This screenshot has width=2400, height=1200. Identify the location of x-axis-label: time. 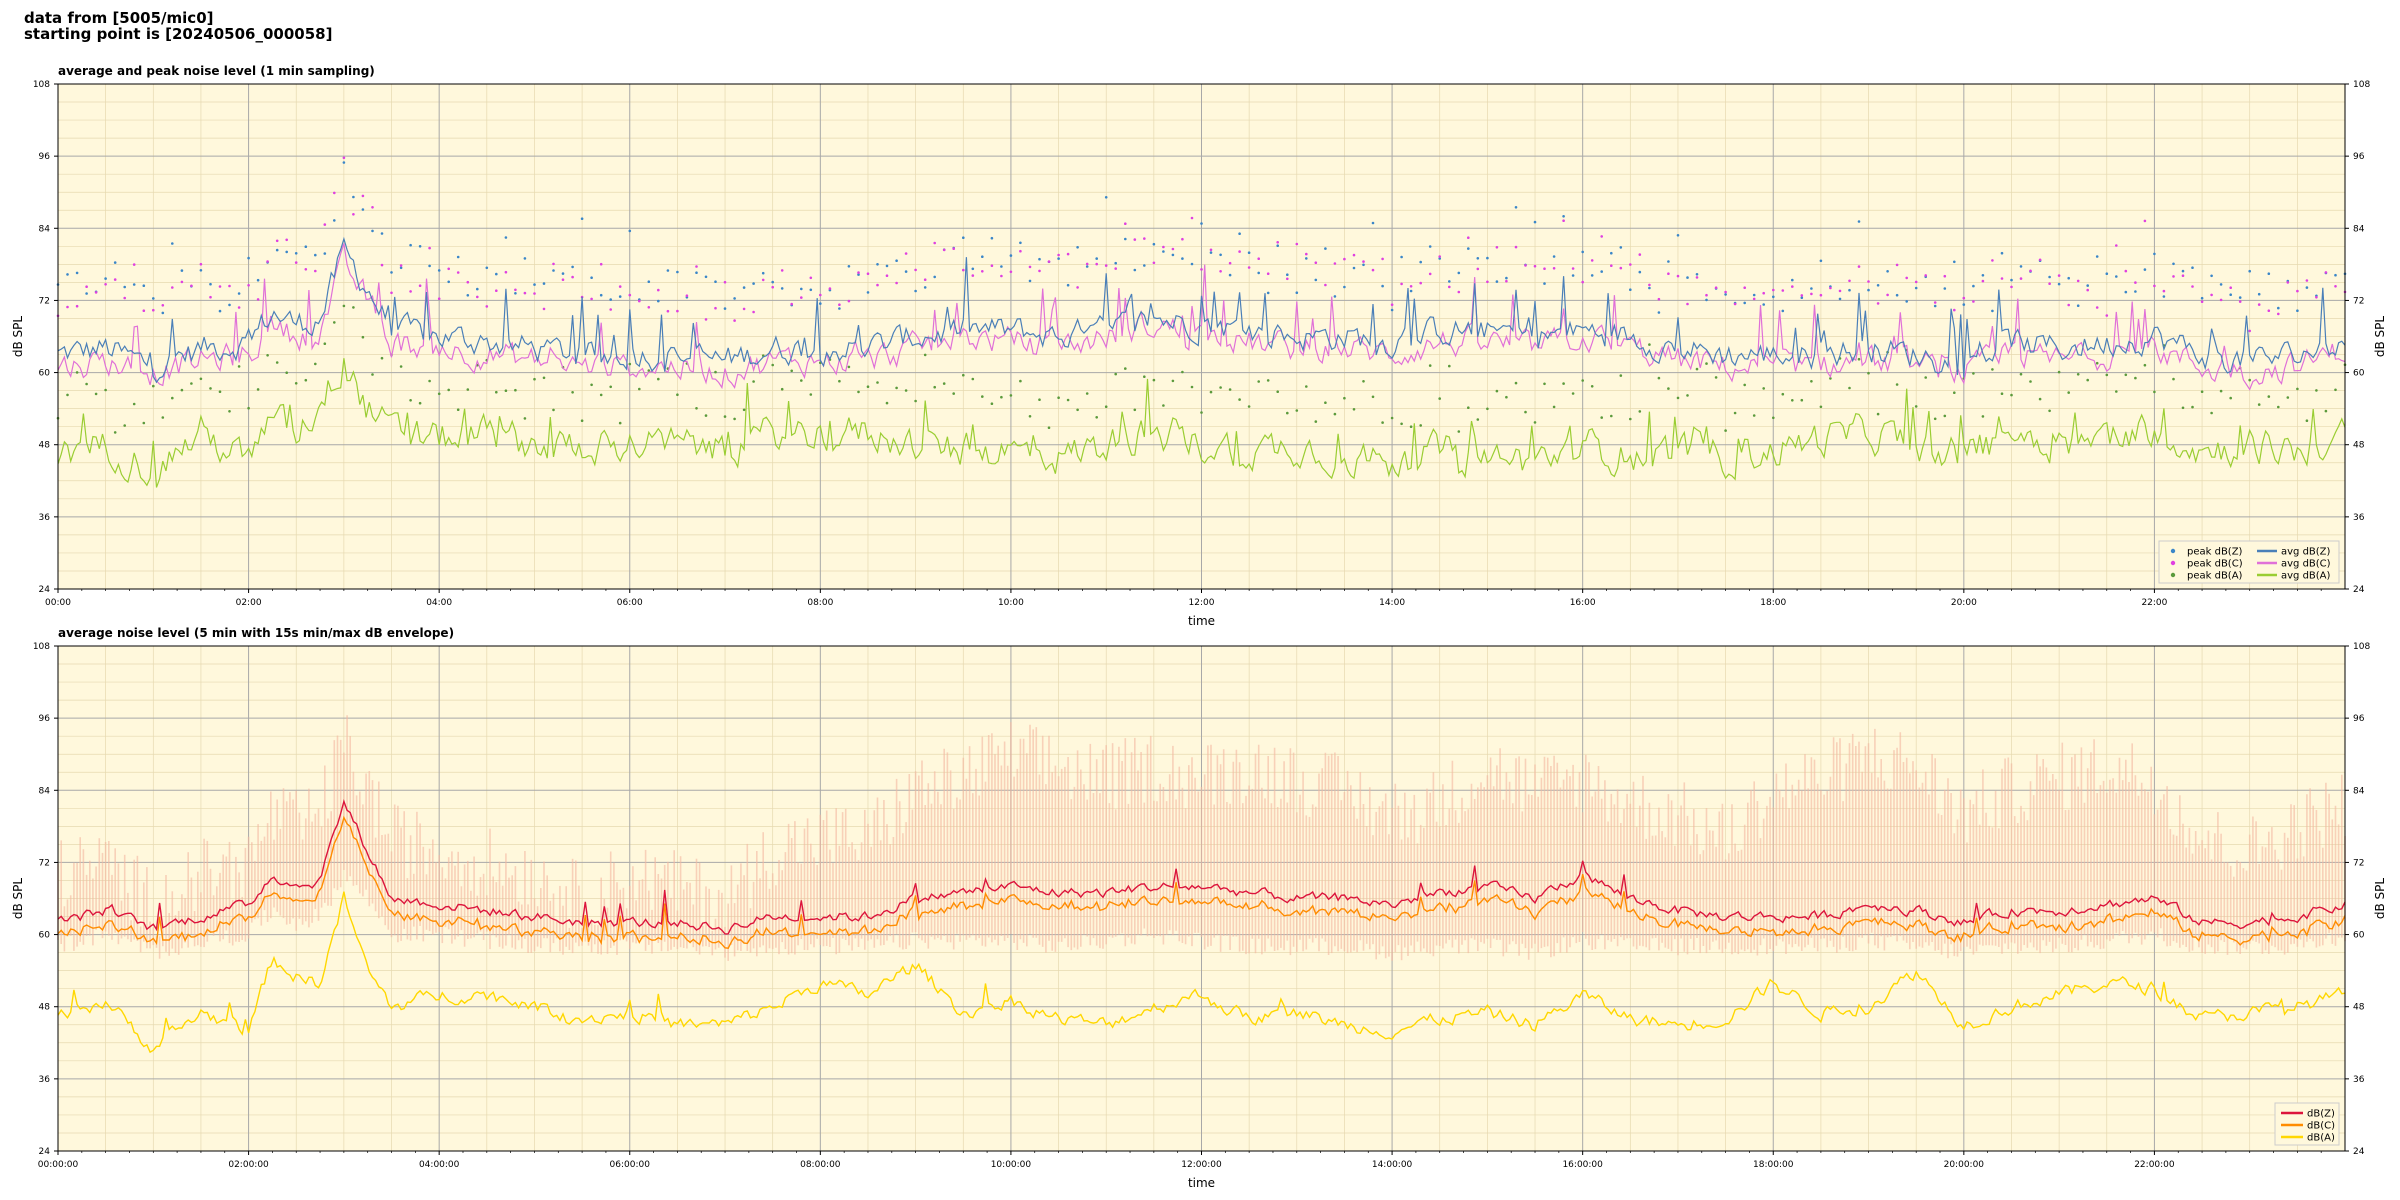
(1201, 621).